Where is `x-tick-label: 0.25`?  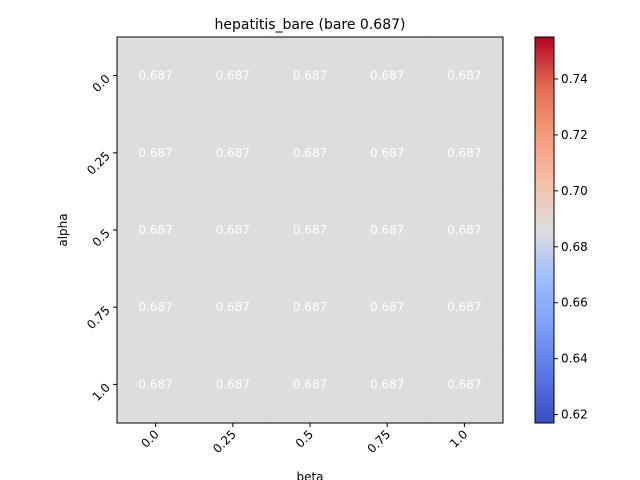
x-tick-label: 0.25 is located at coordinates (224, 441).